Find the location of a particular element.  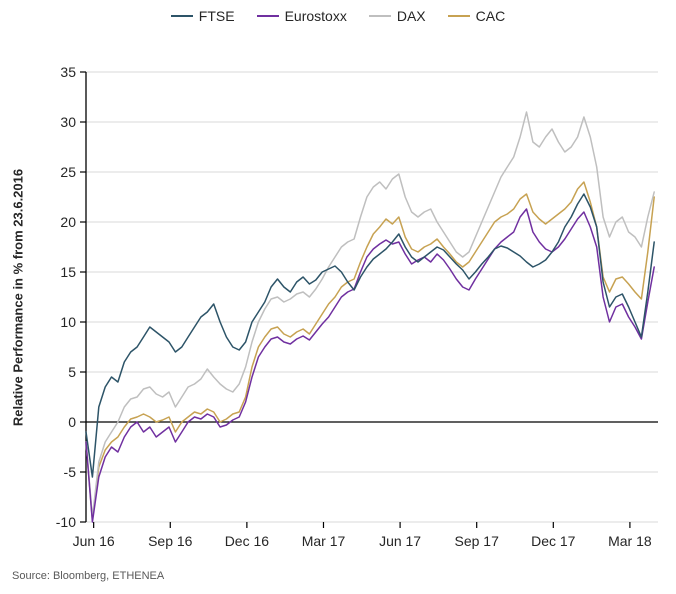

legend-swatch-ftse is located at coordinates (181, 16).